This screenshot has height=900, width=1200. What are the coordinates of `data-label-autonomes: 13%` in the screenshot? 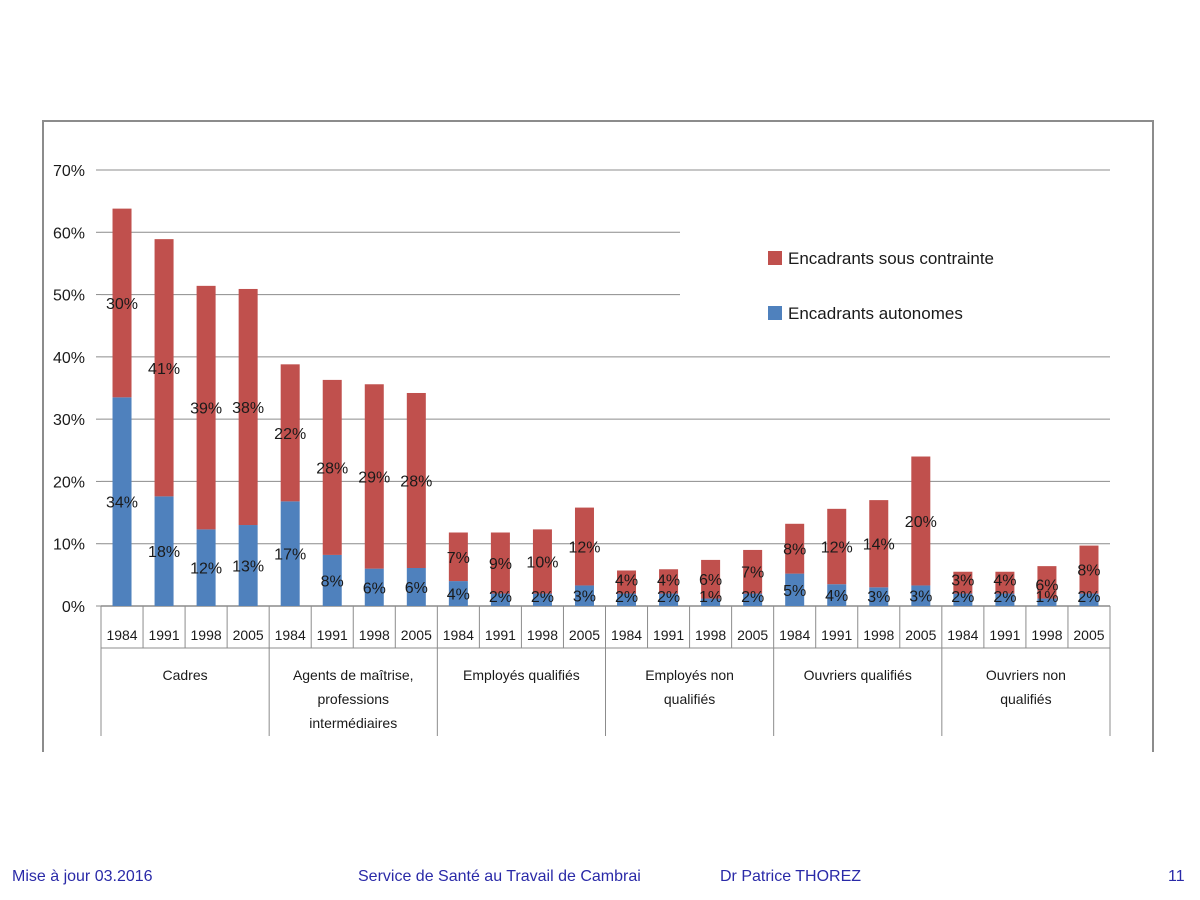 It's located at (248, 567).